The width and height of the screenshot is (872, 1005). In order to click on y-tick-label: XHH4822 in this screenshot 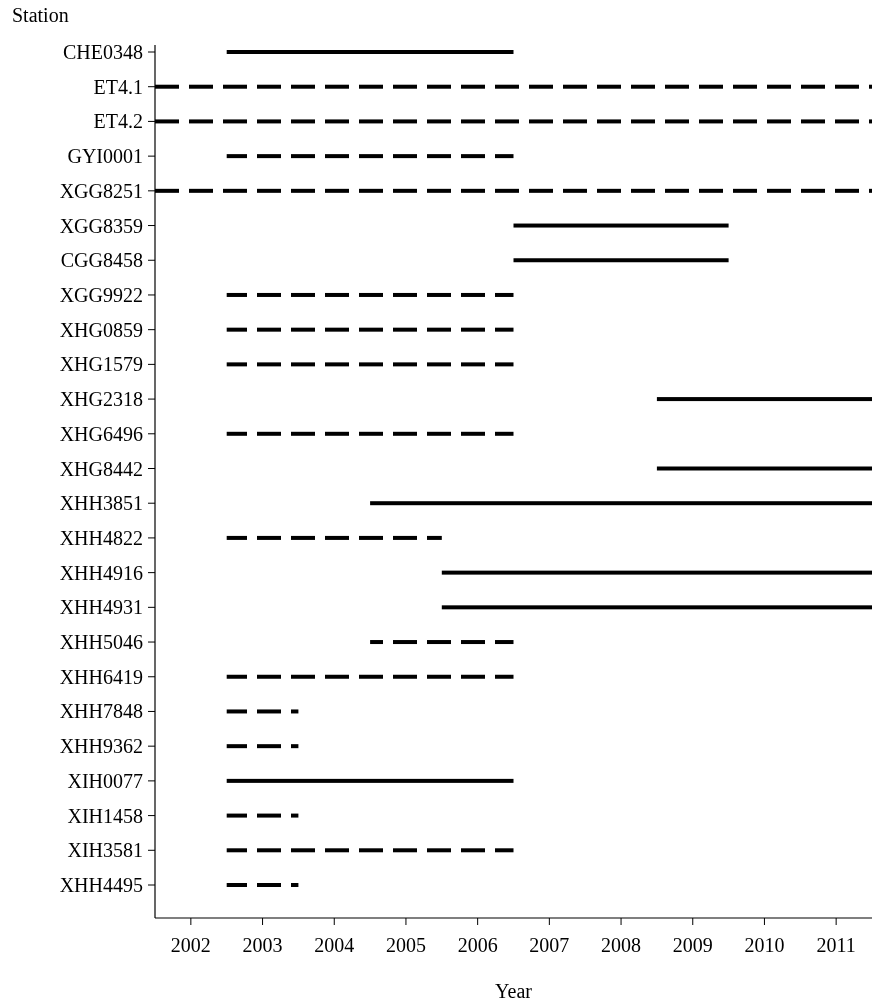, I will do `click(101, 537)`.